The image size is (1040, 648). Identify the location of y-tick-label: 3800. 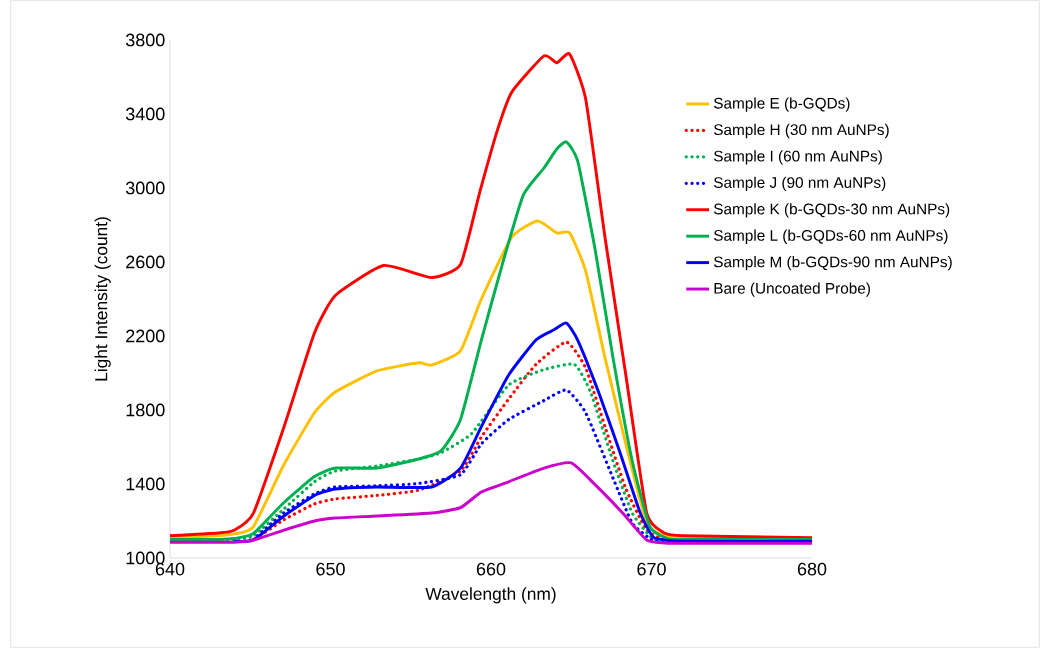
(145, 40).